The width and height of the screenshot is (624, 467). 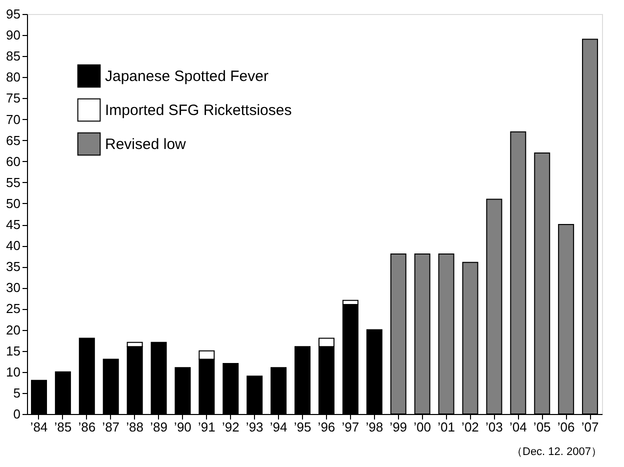 I want to click on x-tick-label: ’96, so click(x=327, y=427).